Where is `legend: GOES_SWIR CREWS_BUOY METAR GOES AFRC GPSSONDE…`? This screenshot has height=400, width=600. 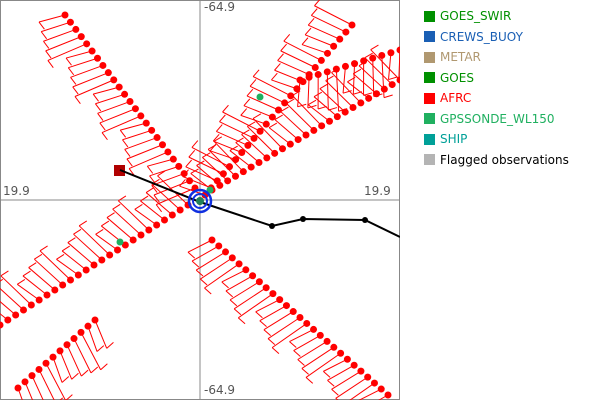 legend: GOES_SWIR CREWS_BUOY METAR GOES AFRC GPSSONDE… is located at coordinates (496, 88).